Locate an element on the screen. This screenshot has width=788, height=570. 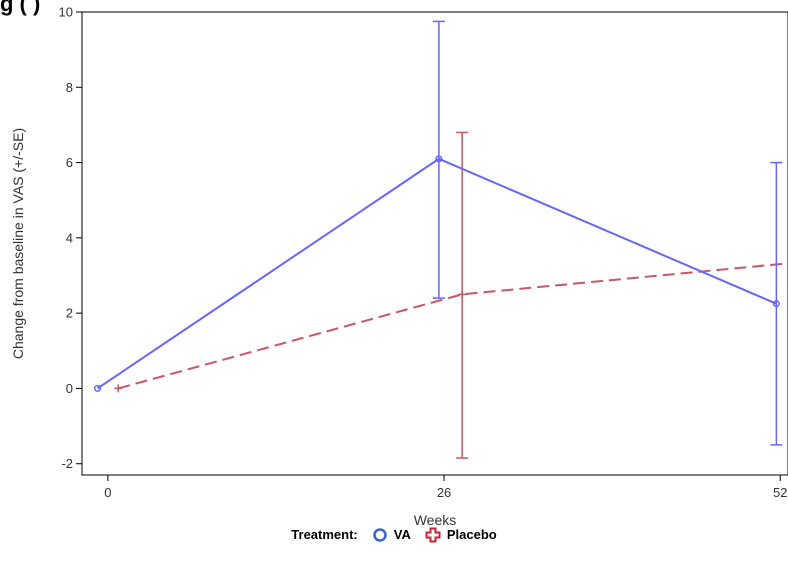
x-tick-label: 52 is located at coordinates (780, 492).